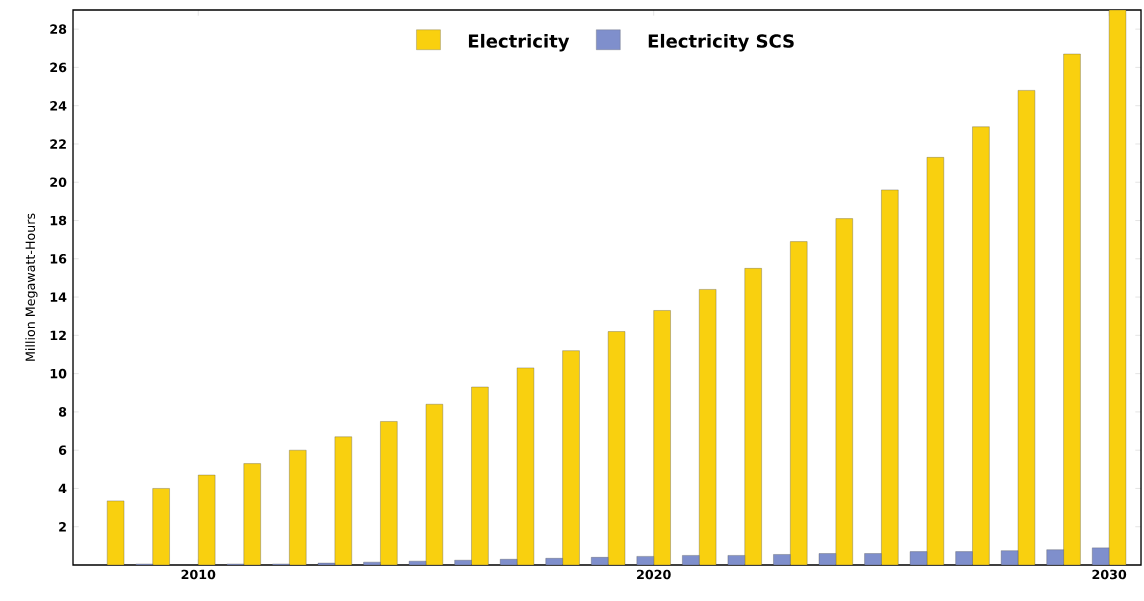  What do you see at coordinates (721, 42) in the screenshot?
I see `legend-label: Electricity SCS` at bounding box center [721, 42].